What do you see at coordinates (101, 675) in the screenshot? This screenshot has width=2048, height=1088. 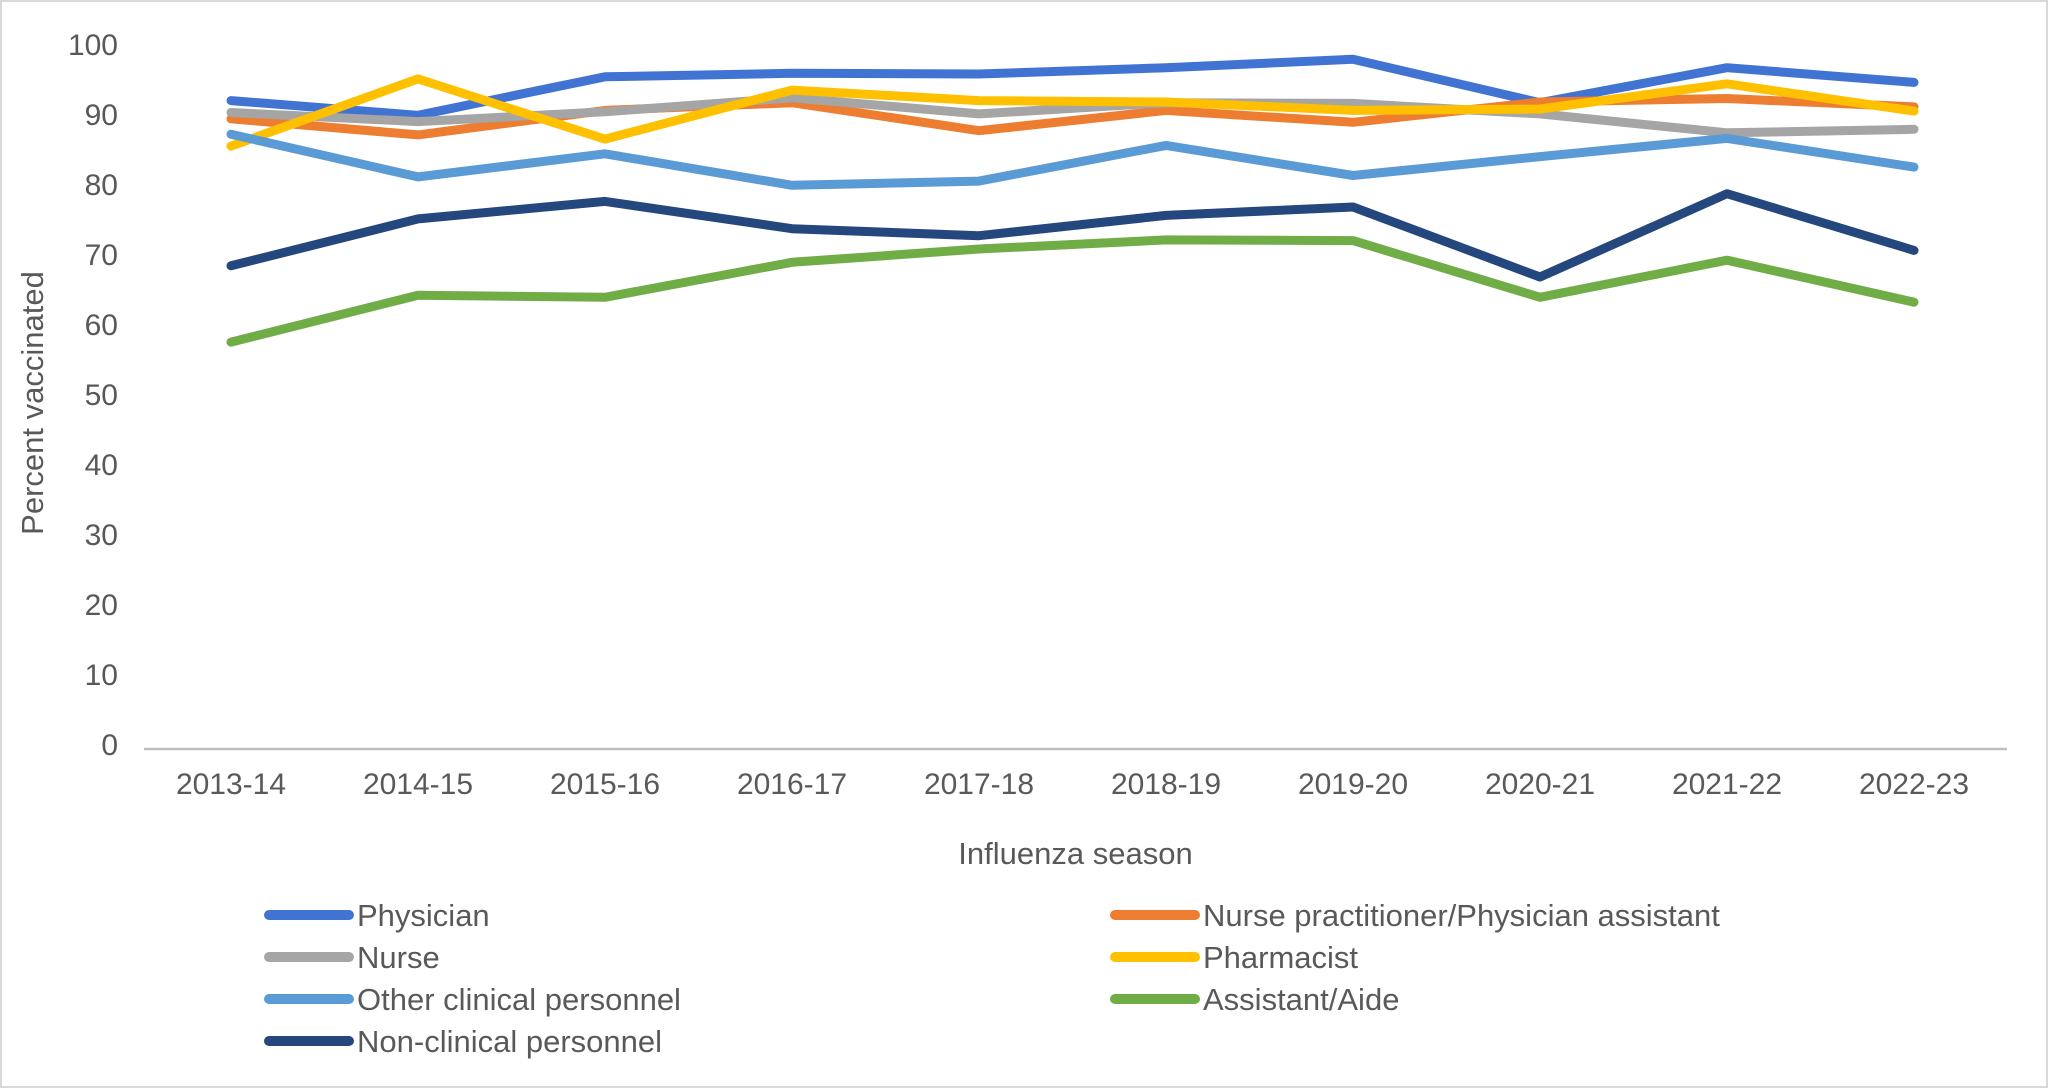 I see `y-tick-label: 10` at bounding box center [101, 675].